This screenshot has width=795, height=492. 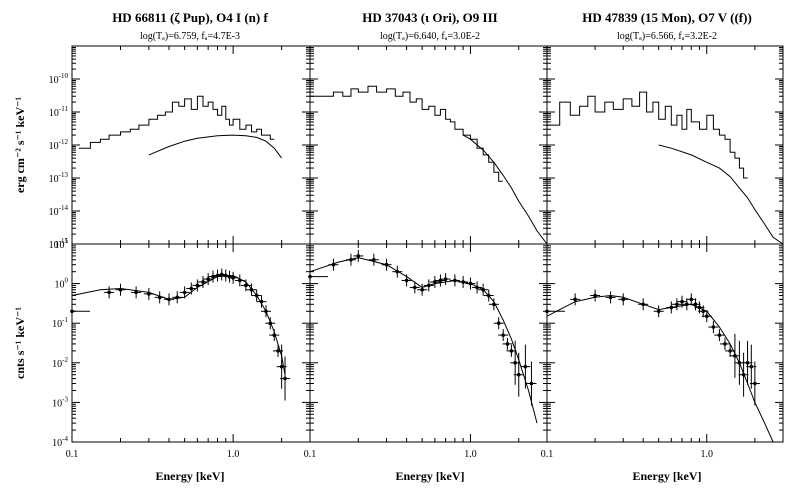 I want to click on y-tick-label: 10⁻¹⁰, so click(x=59, y=79).